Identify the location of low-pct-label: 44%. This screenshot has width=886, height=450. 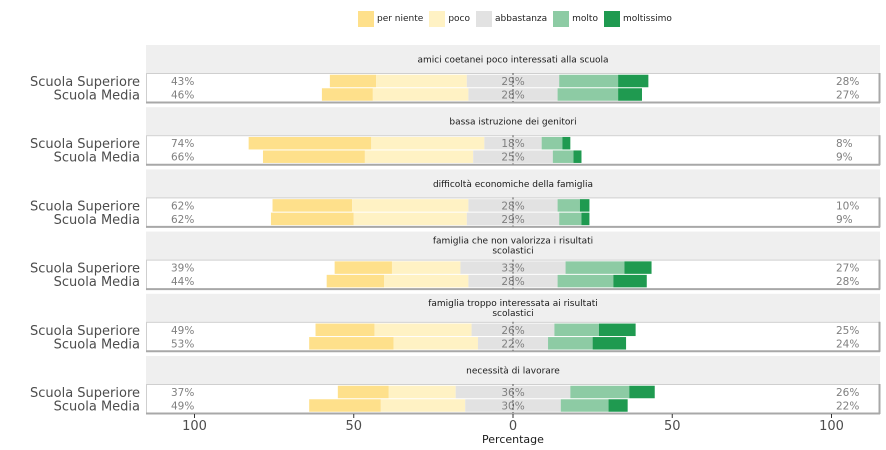
(182, 282).